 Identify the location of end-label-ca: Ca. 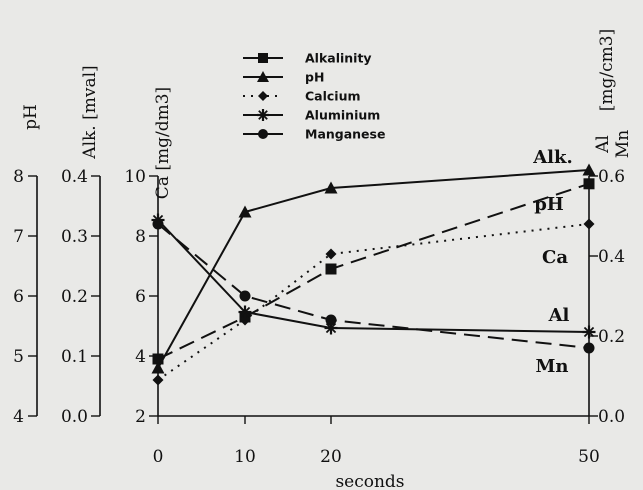
(555, 257).